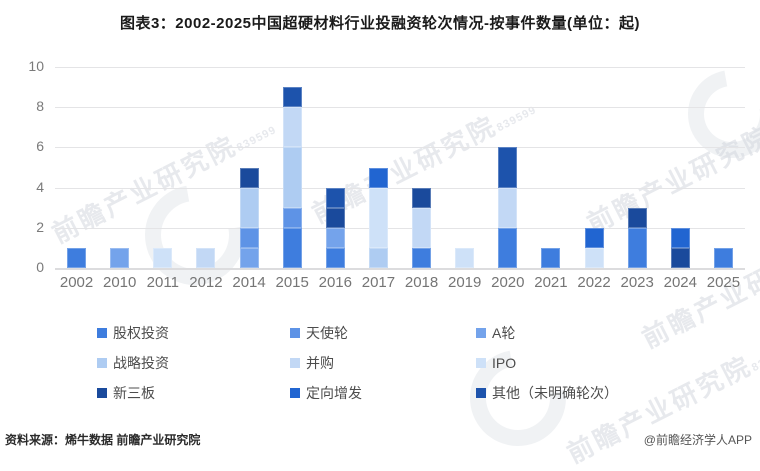  I want to click on bar-segment-2014-neeq, so click(249, 177).